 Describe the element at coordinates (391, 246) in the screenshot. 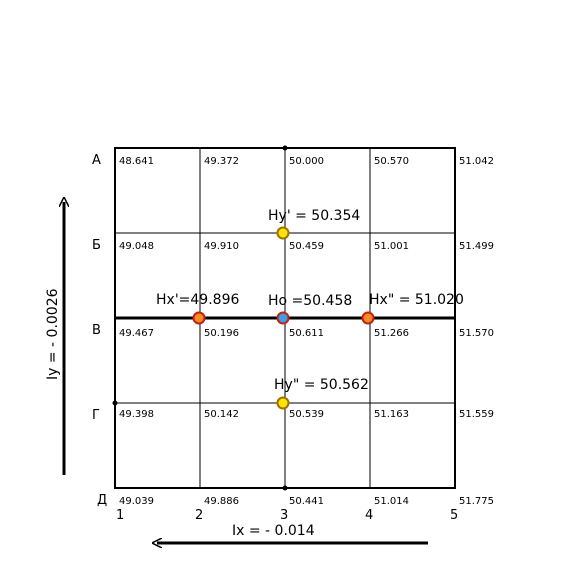

I see `grid-value: 51.001` at that location.